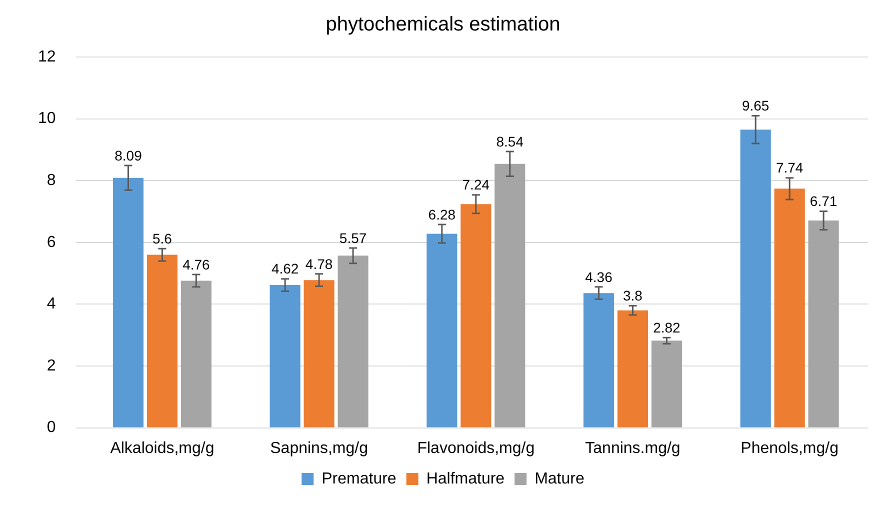 The image size is (896, 510). I want to click on y-tick-label: 6, so click(51, 242).